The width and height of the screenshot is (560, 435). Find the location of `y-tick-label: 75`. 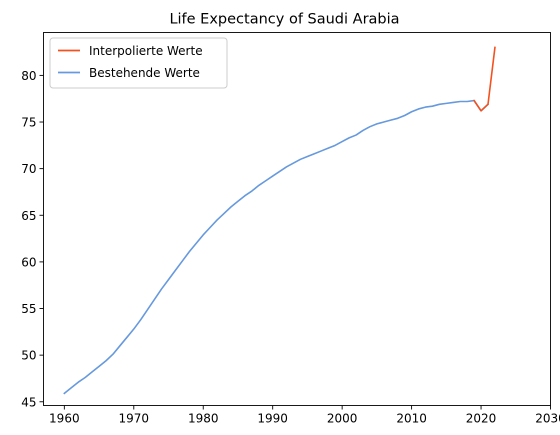

y-tick-label: 75 is located at coordinates (28, 123).